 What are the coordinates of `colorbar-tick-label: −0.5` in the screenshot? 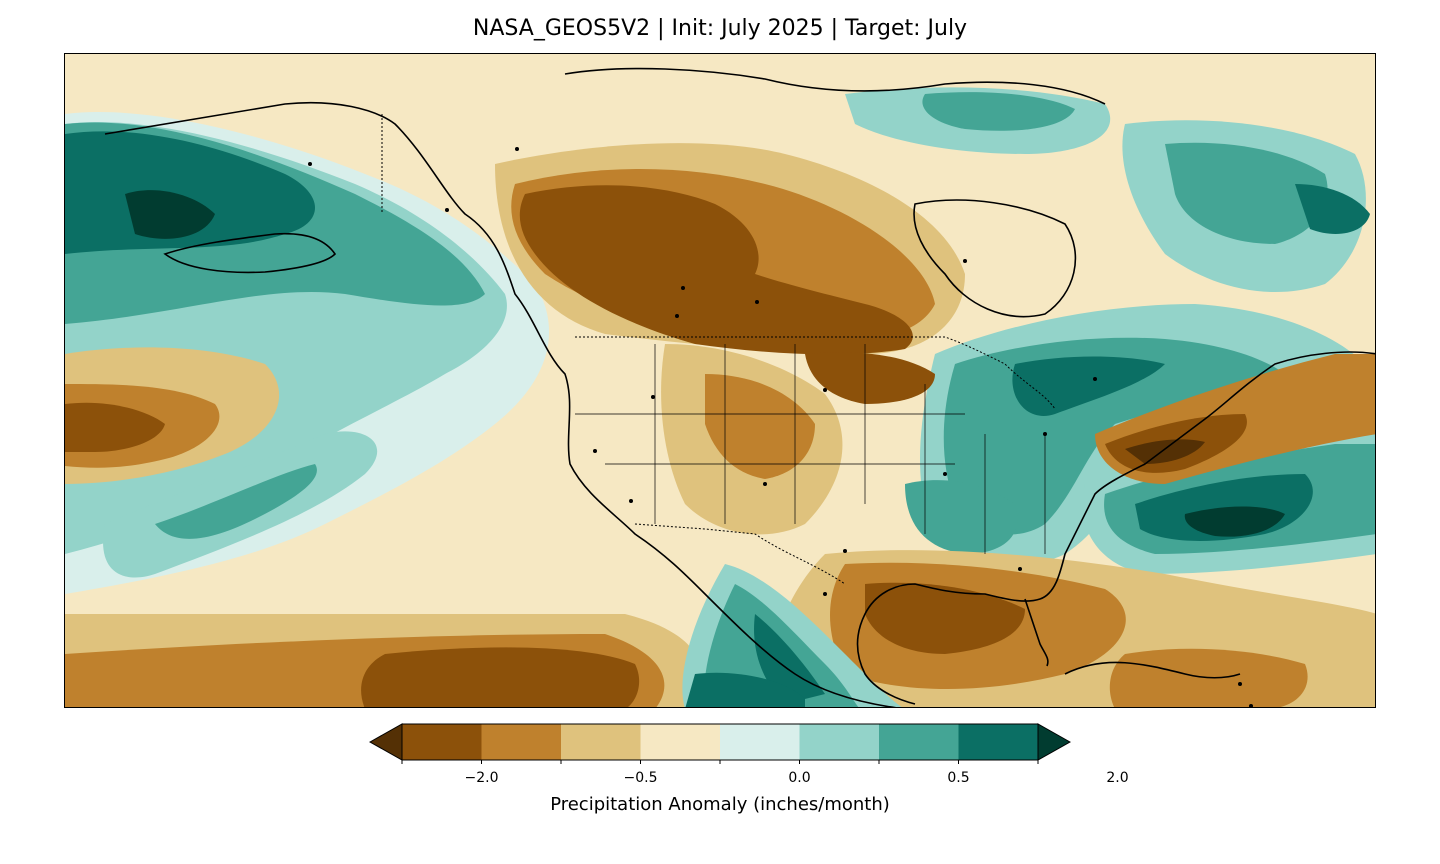 It's located at (640, 778).